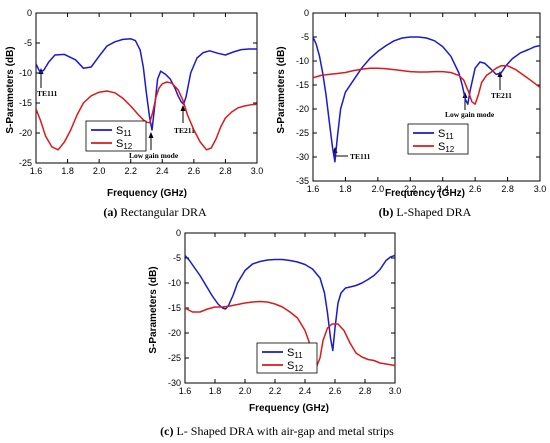 The width and height of the screenshot is (550, 443). What do you see at coordinates (163, 212) in the screenshot?
I see `caption-text: Rectangular DRA` at bounding box center [163, 212].